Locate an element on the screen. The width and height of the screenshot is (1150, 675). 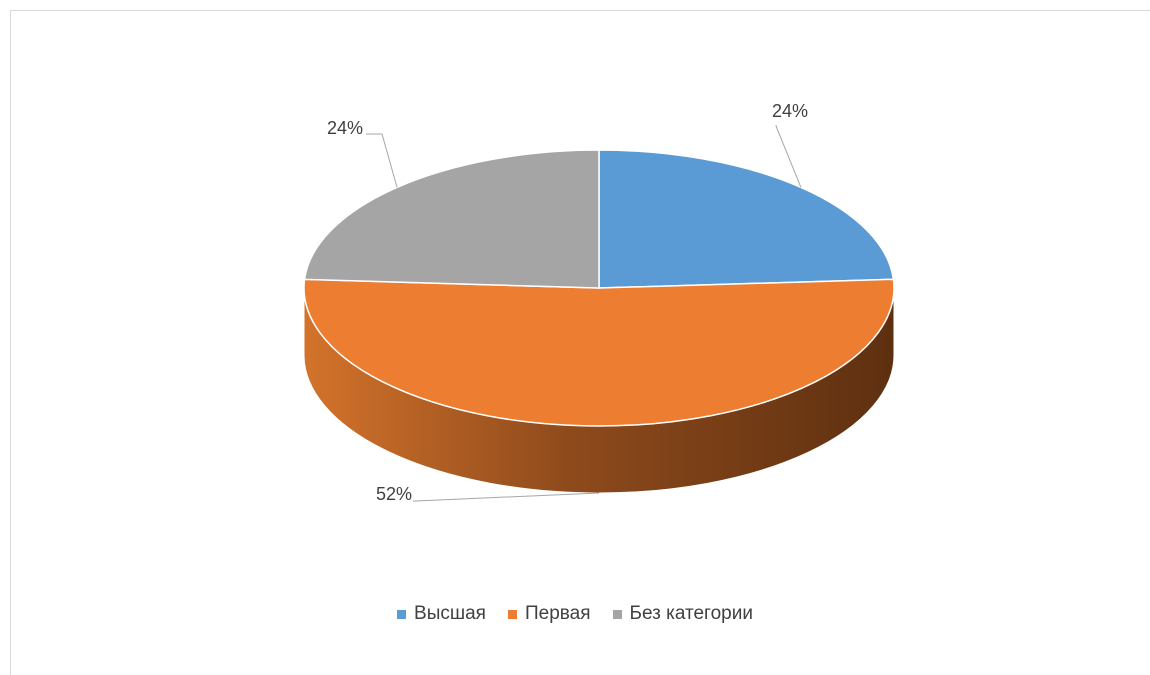
legend-item-1: Первая is located at coordinates (549, 614).